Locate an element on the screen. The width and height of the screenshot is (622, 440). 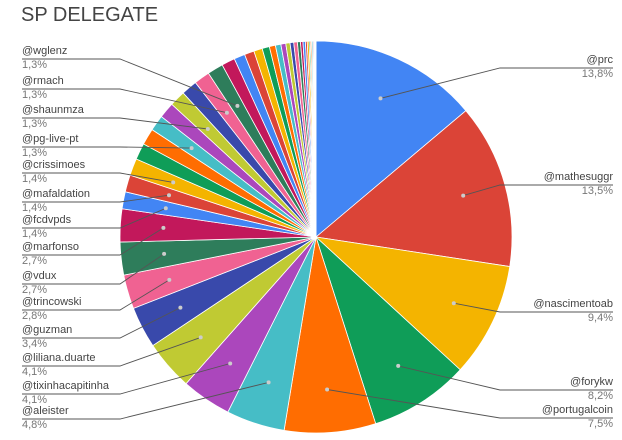
leader-line-prc is located at coordinates (496, 83).